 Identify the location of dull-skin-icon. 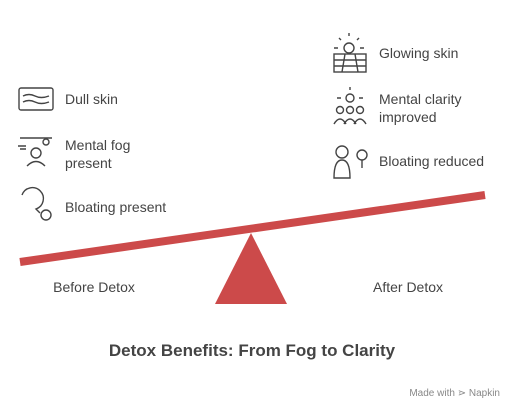
(36, 99).